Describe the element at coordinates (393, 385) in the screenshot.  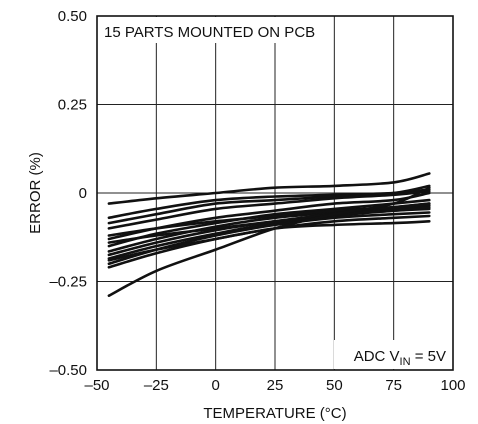
I see `x-tick-label: 75` at that location.